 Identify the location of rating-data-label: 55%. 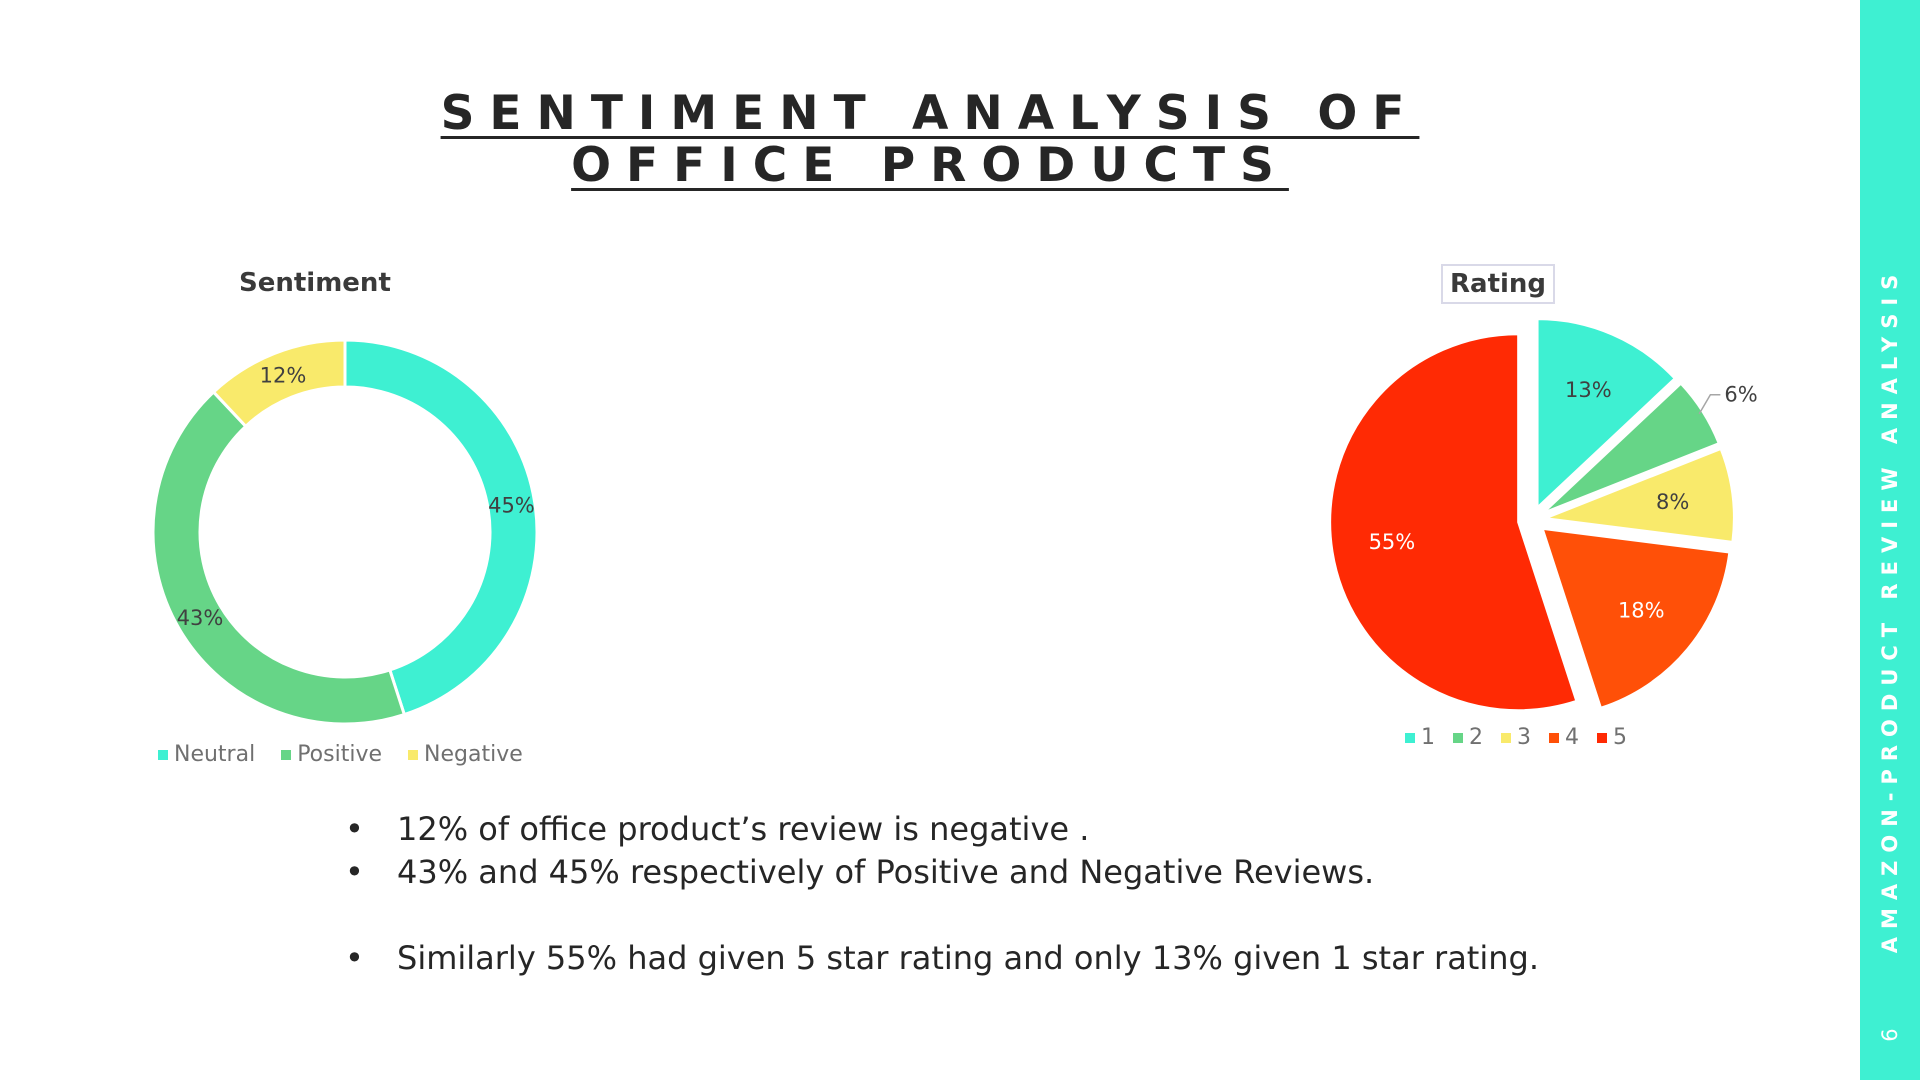
(1392, 542).